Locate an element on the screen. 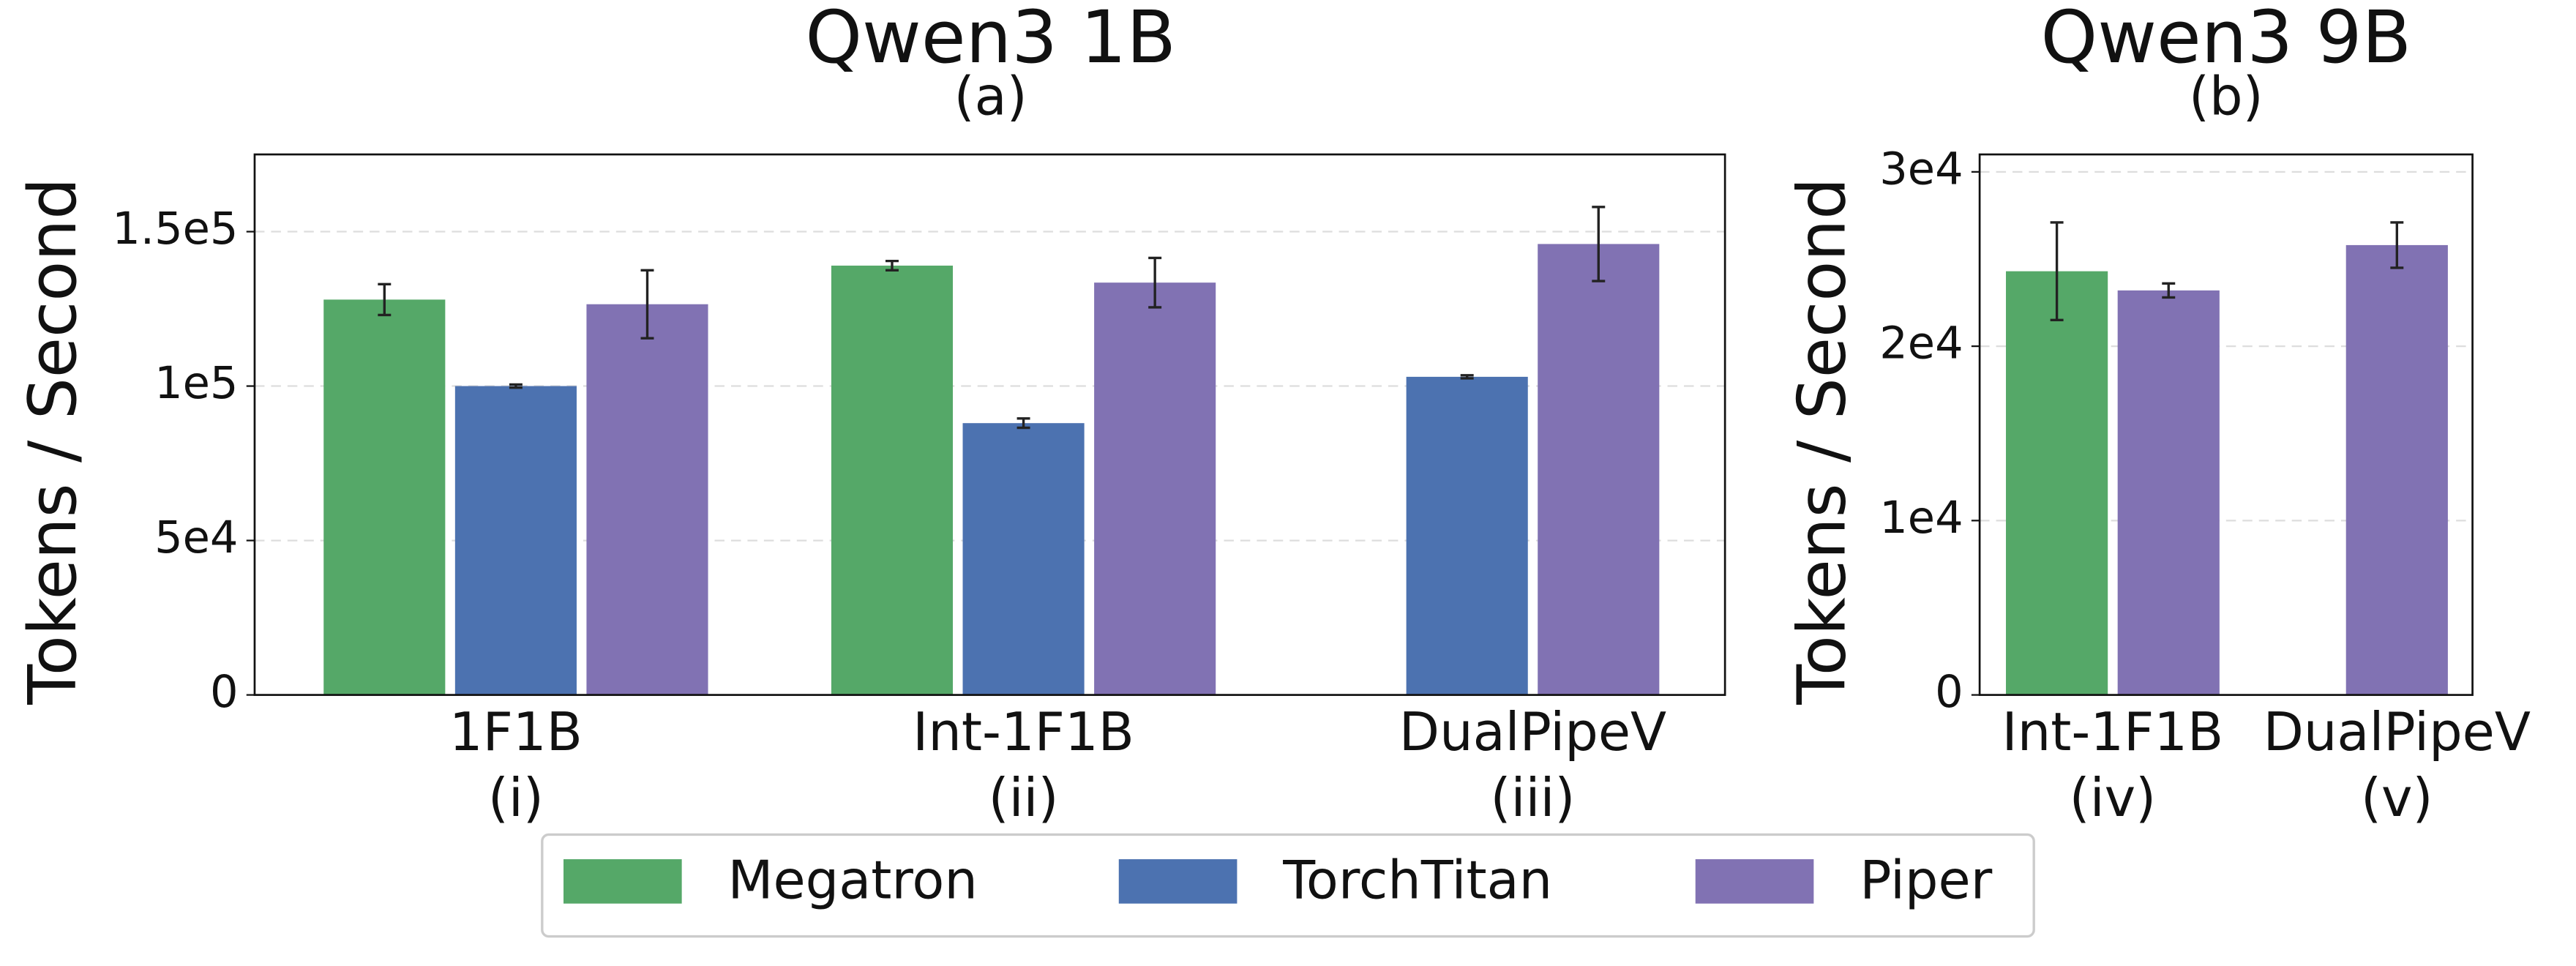 The height and width of the screenshot is (966, 2576). plot-frame is located at coordinates (2226, 424).